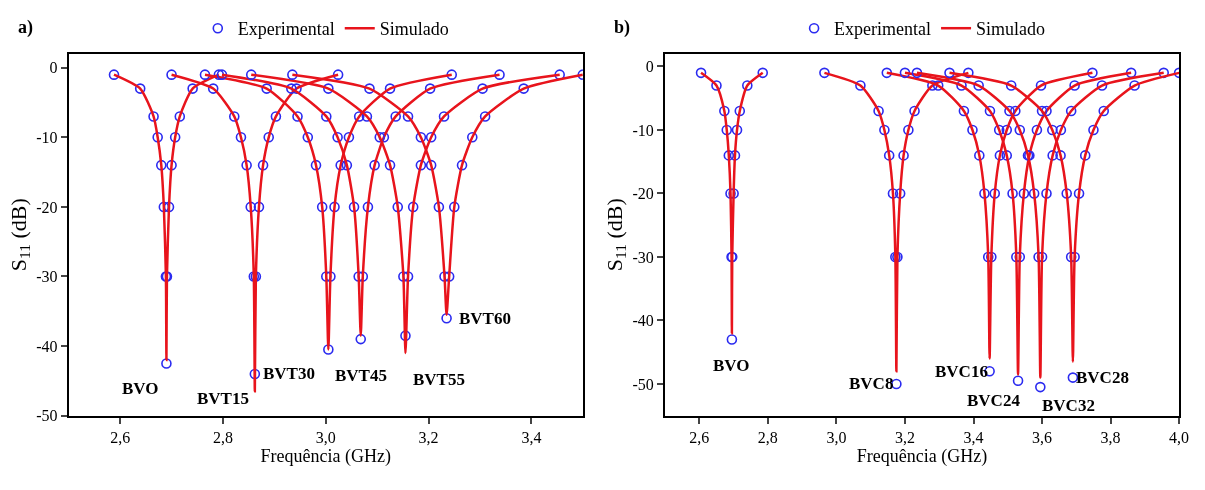  I want to click on chart-title: a), so click(25, 27).